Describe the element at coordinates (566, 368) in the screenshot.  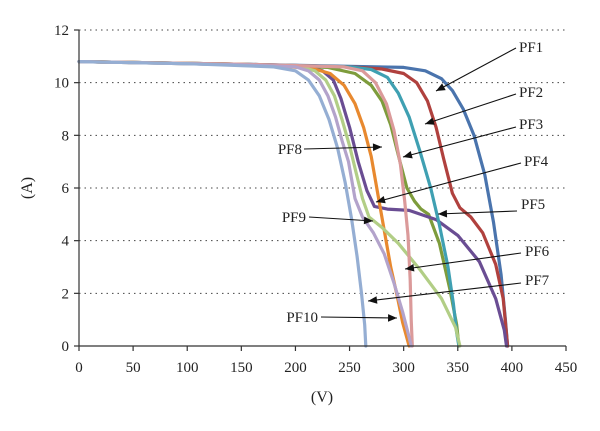
I see `x-tick-label: 450` at that location.